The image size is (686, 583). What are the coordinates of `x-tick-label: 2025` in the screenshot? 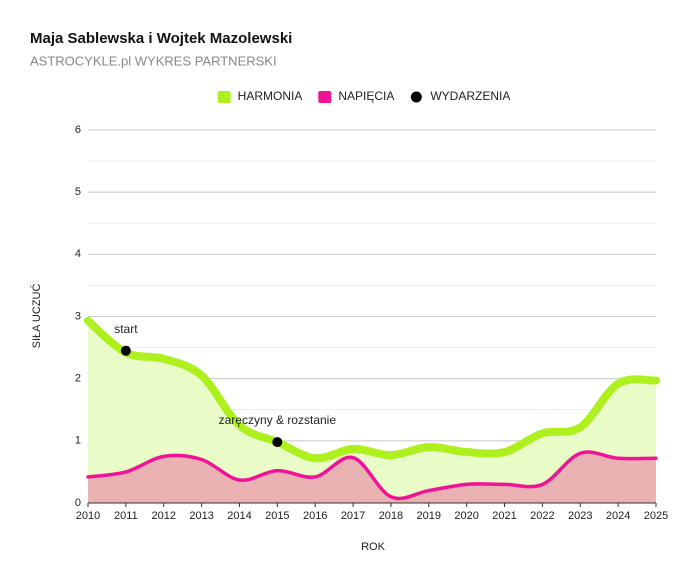 It's located at (656, 516).